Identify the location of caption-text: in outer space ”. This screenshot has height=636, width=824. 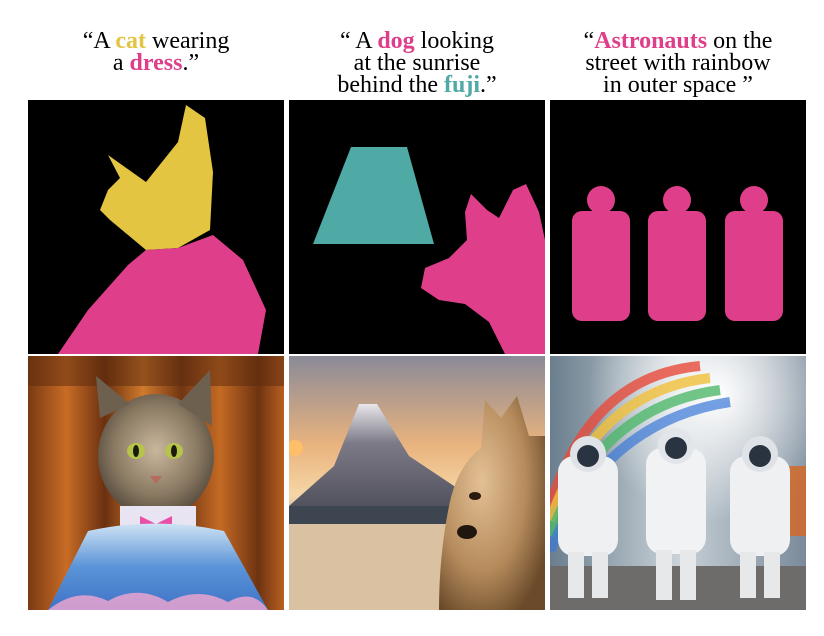
(678, 85).